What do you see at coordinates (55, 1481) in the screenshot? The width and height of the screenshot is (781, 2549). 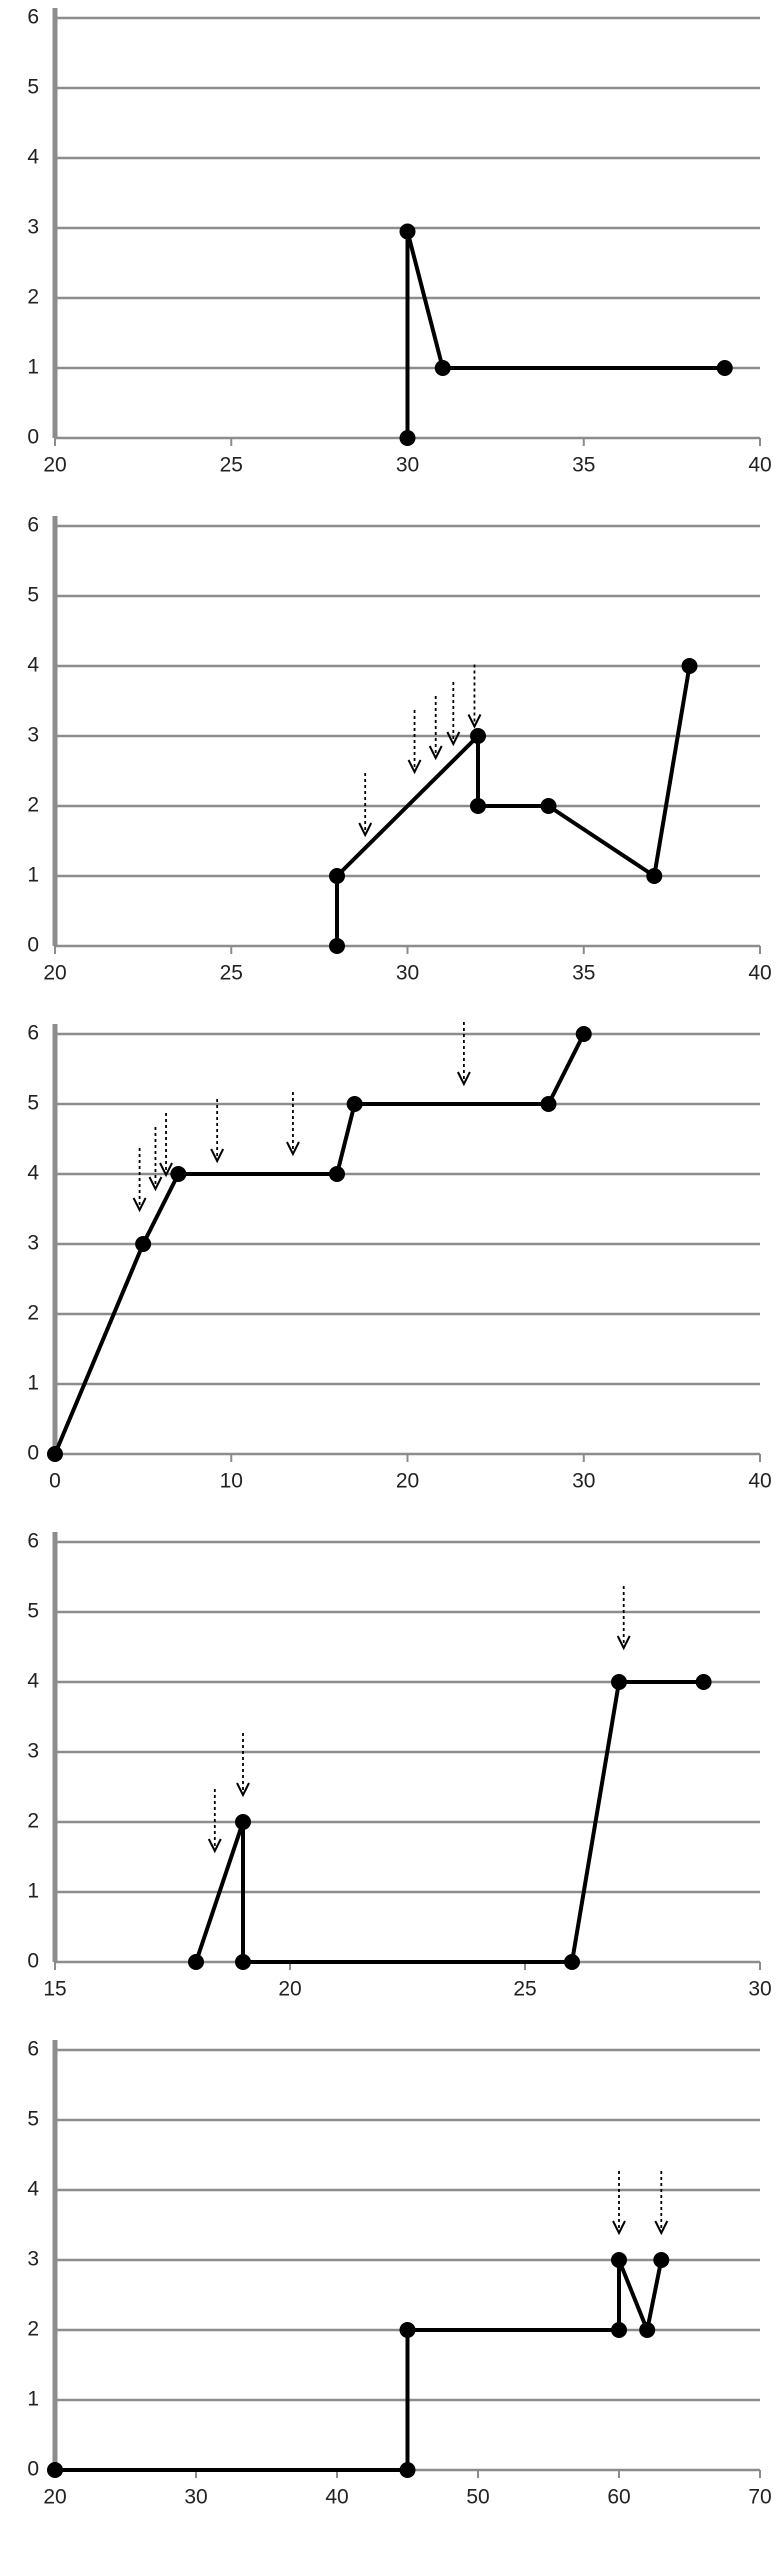 I see `x-tick-label: 0` at bounding box center [55, 1481].